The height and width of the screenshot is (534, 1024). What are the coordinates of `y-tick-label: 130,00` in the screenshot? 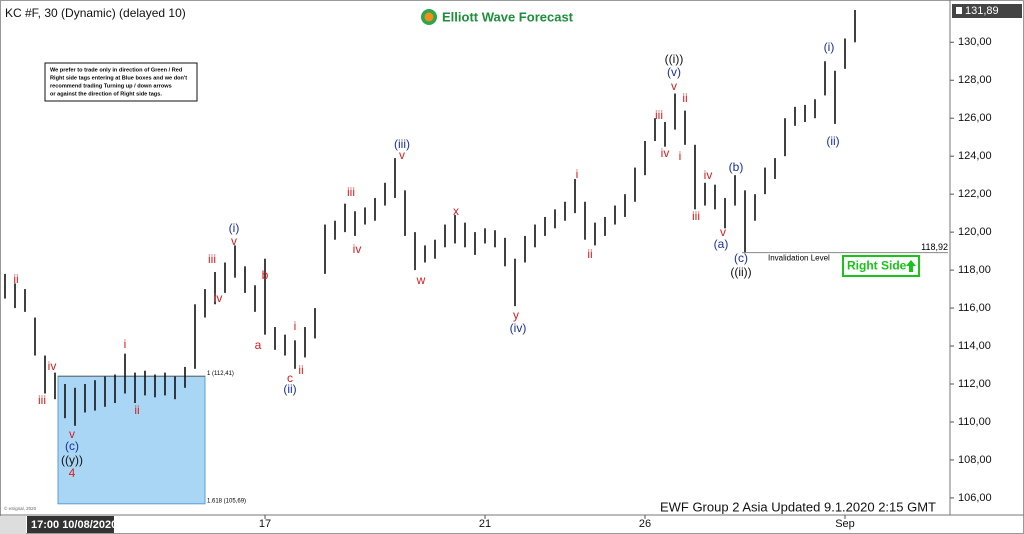 It's located at (975, 42).